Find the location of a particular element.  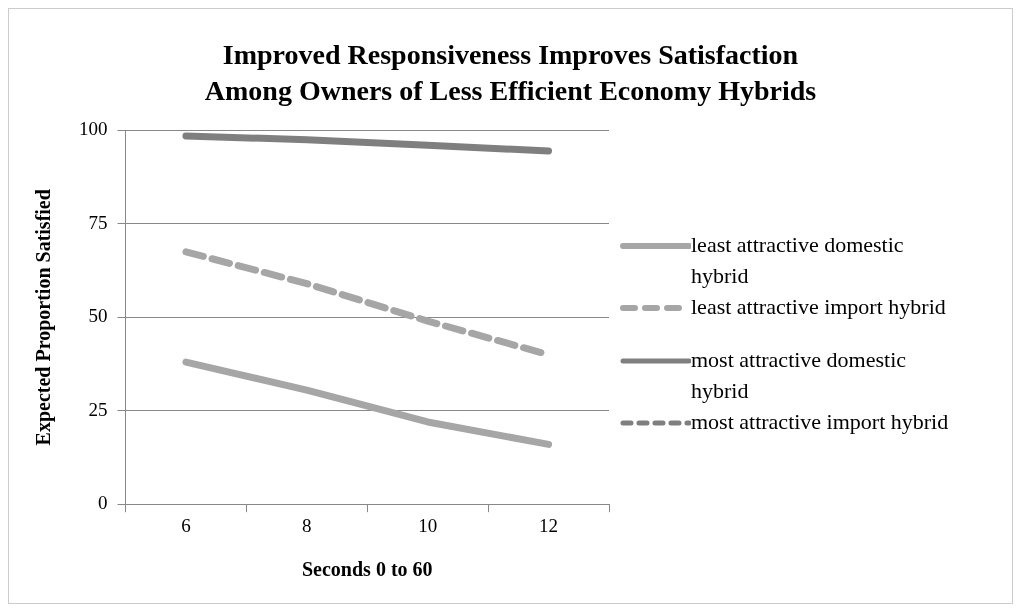

chart-title: Improved Responsiveness Improves Satisfaction Among Owners of Less Efficient Economy Hybrids is located at coordinates (510, 73).